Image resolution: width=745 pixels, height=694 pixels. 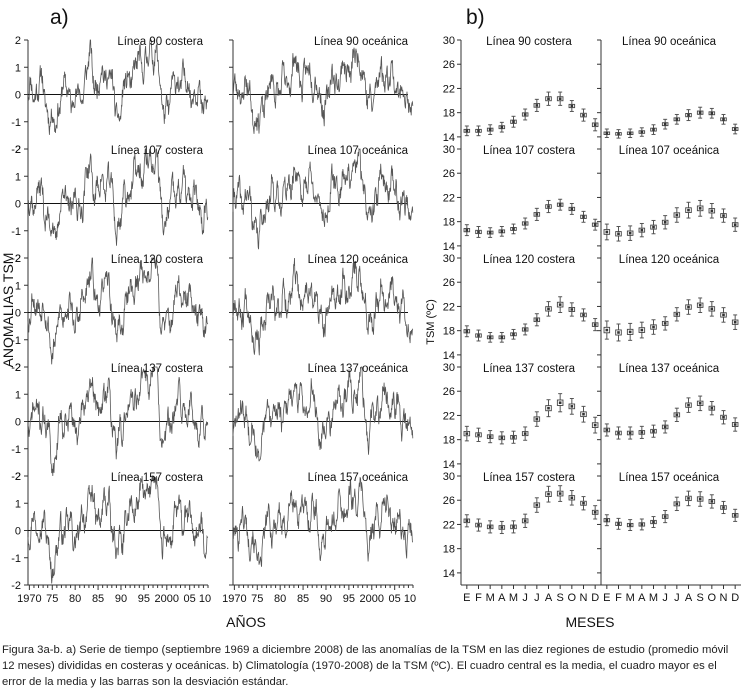 I want to click on x-tick-label: S, so click(x=699, y=598).